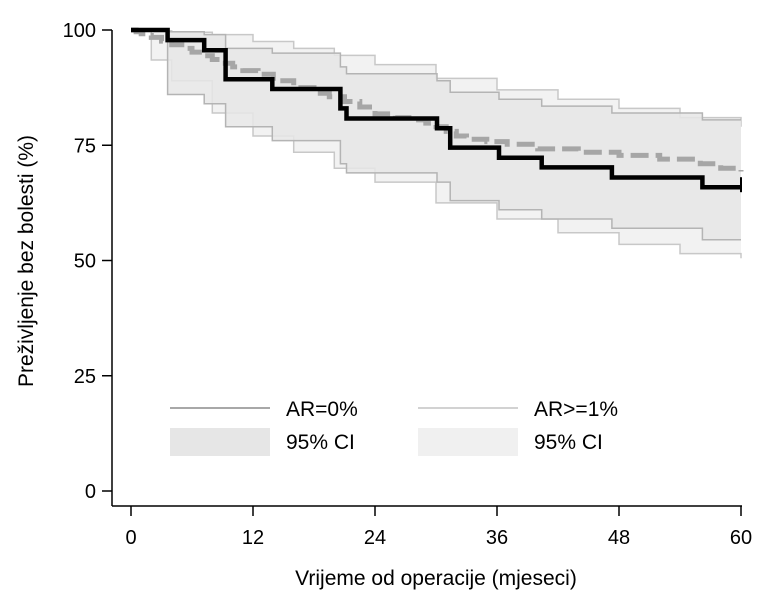 The image size is (759, 595). I want to click on legend-label-ar0: AR=0%, so click(322, 409).